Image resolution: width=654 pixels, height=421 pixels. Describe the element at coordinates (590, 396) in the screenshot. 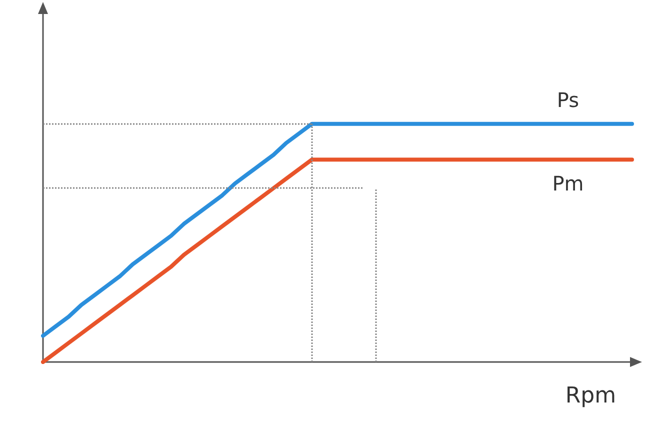

I see `x-axis-title: Rpm` at that location.